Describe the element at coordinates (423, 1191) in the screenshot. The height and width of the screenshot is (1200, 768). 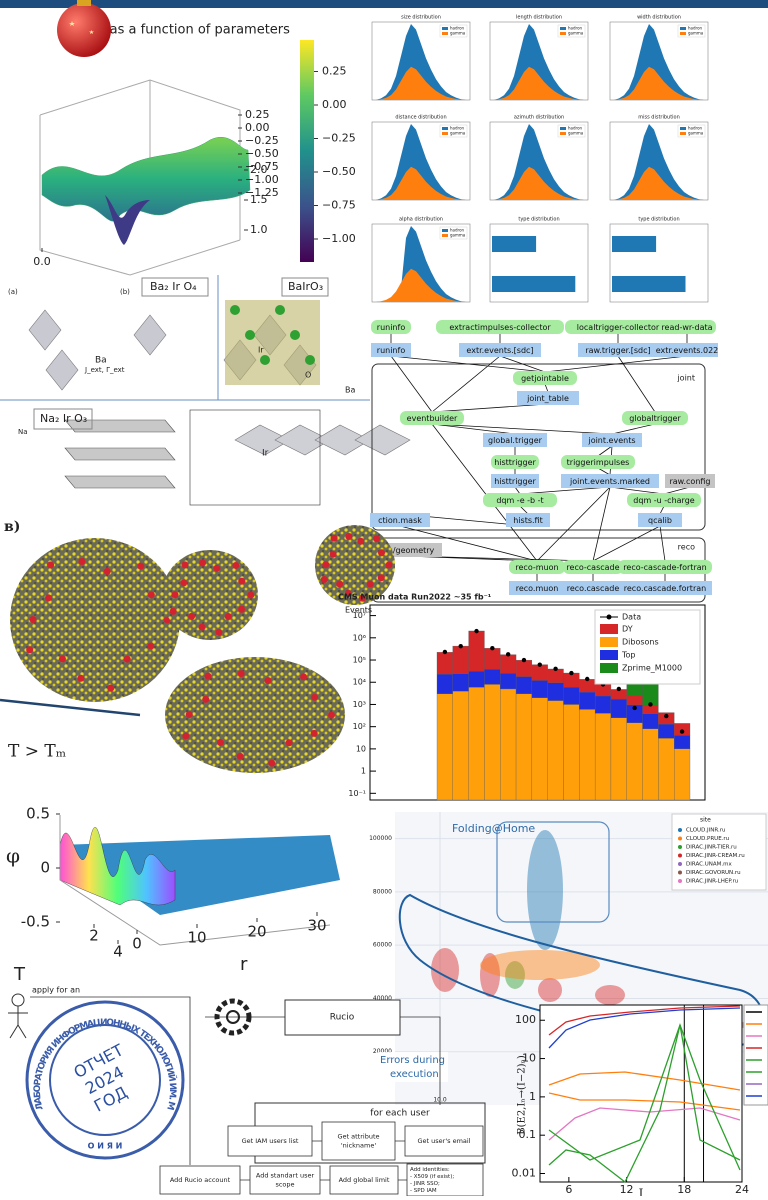
I see `box-label: - SPD IAM` at that location.